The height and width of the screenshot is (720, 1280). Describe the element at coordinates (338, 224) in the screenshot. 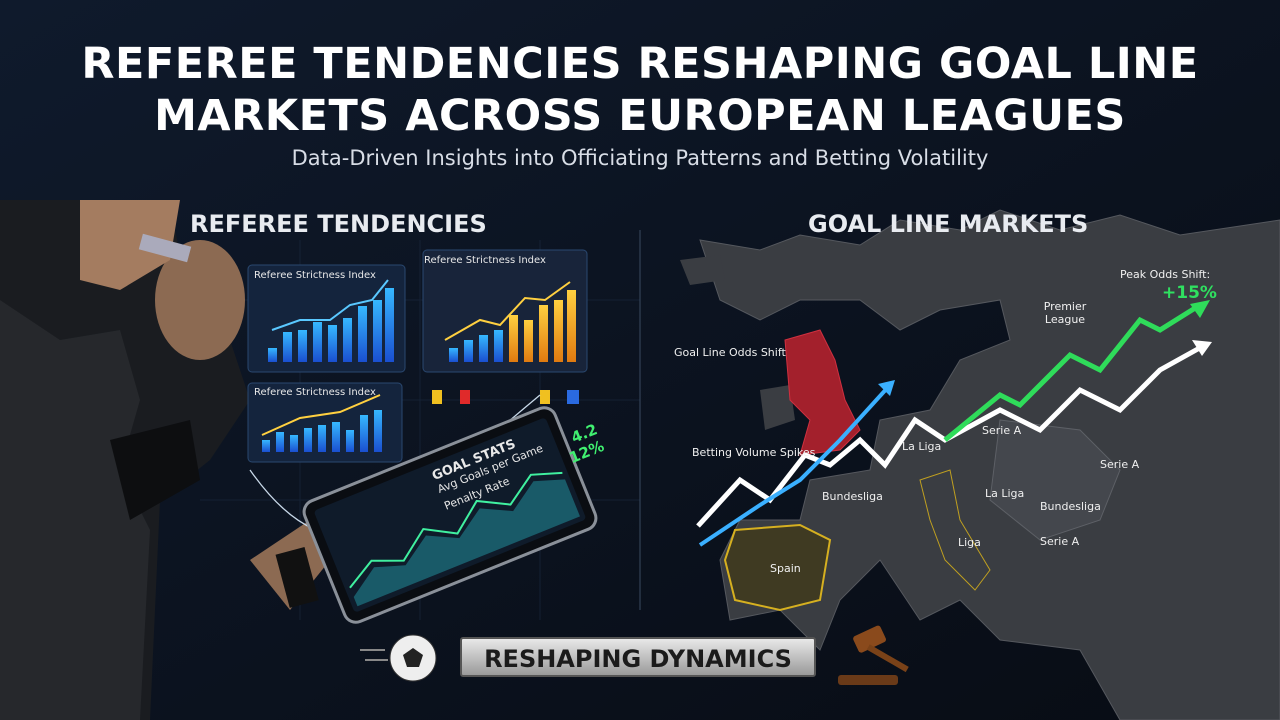

I see `section-heading: REFEREE TENDENCIES` at that location.